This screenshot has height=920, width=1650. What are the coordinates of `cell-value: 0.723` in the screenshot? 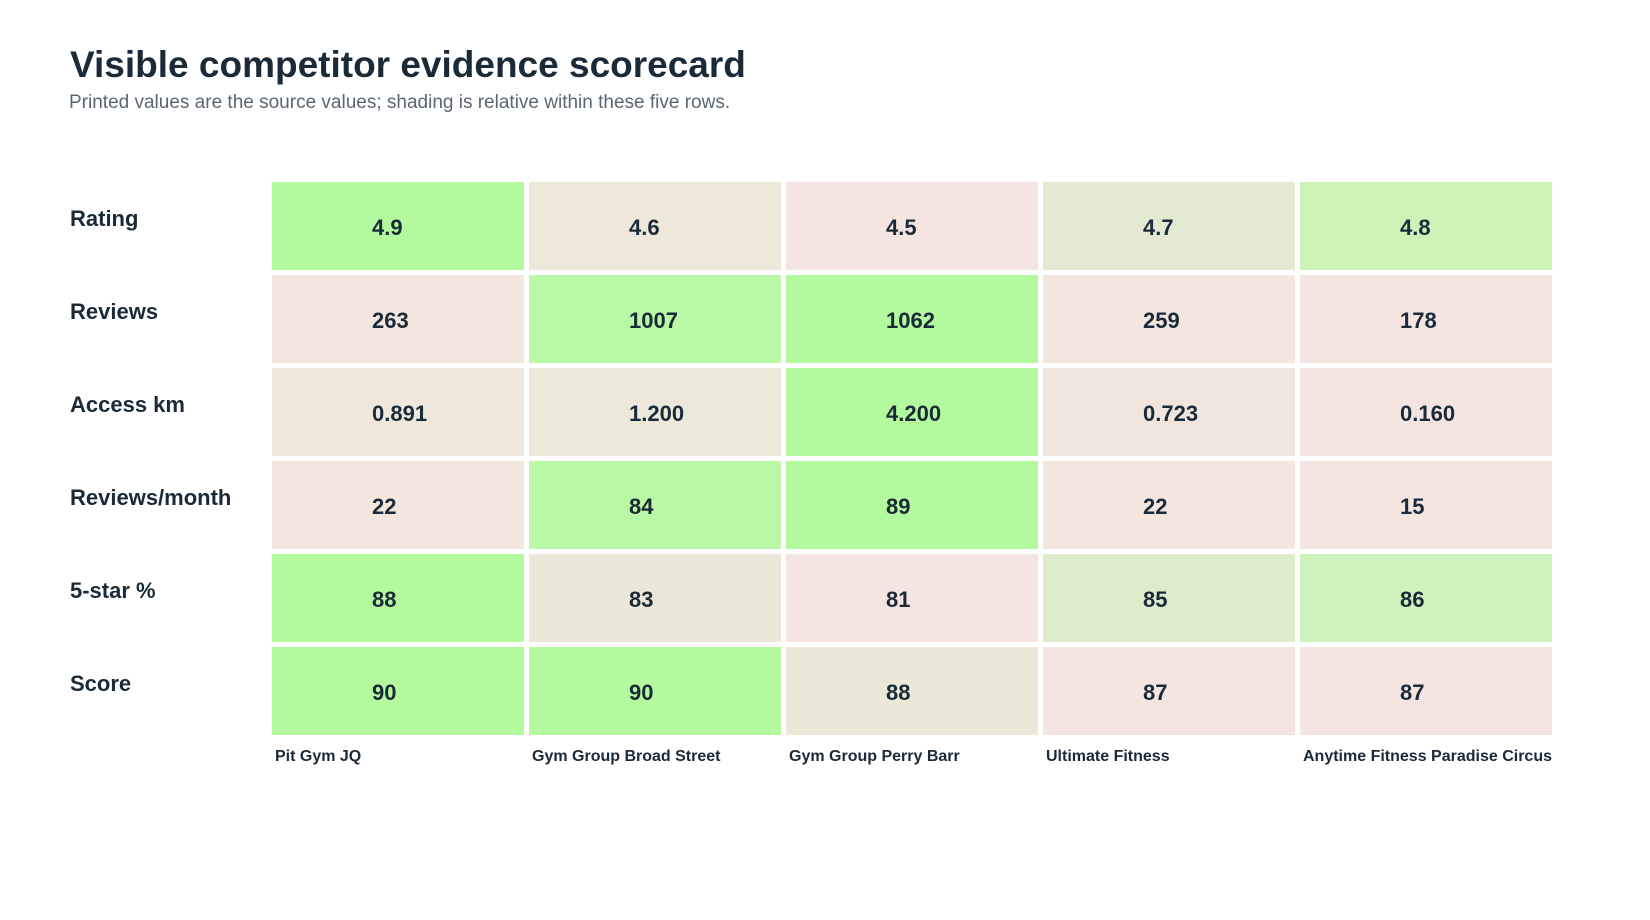 It's located at (1170, 413).